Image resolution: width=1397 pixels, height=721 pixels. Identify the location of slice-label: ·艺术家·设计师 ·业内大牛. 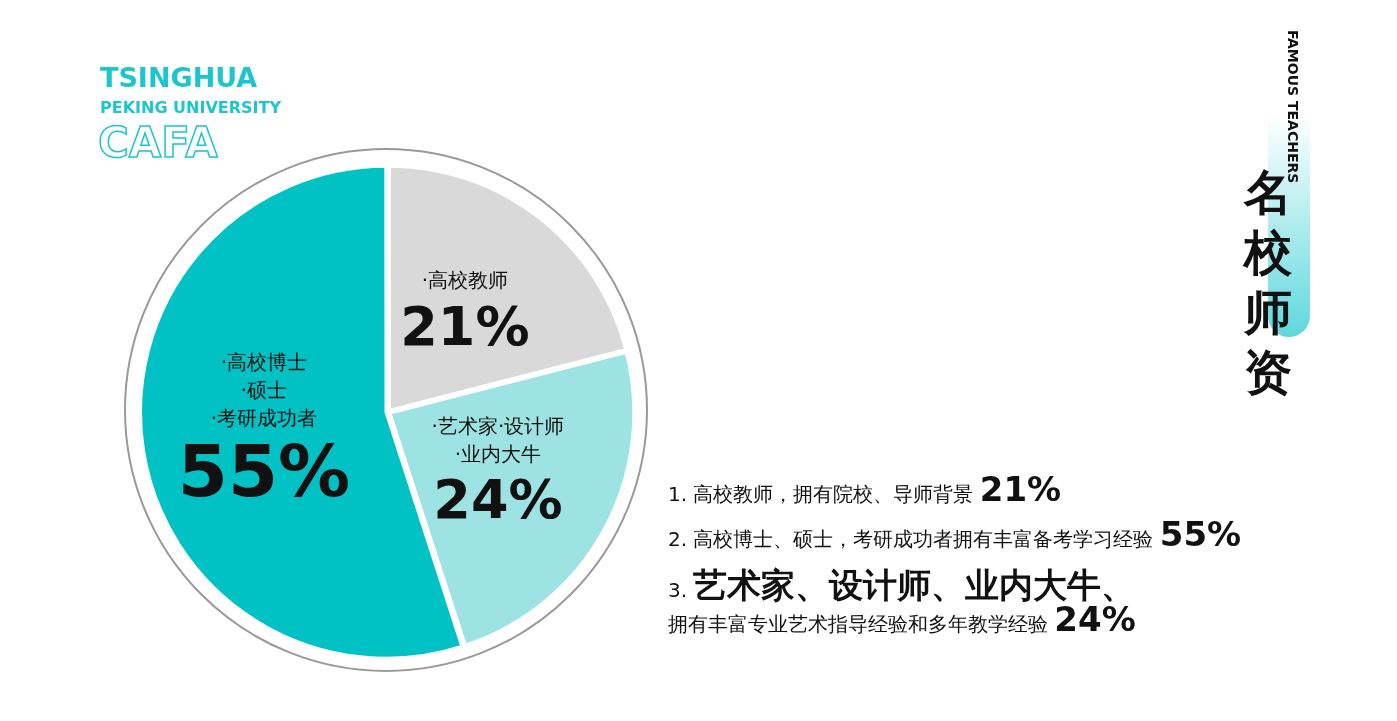
(498, 439).